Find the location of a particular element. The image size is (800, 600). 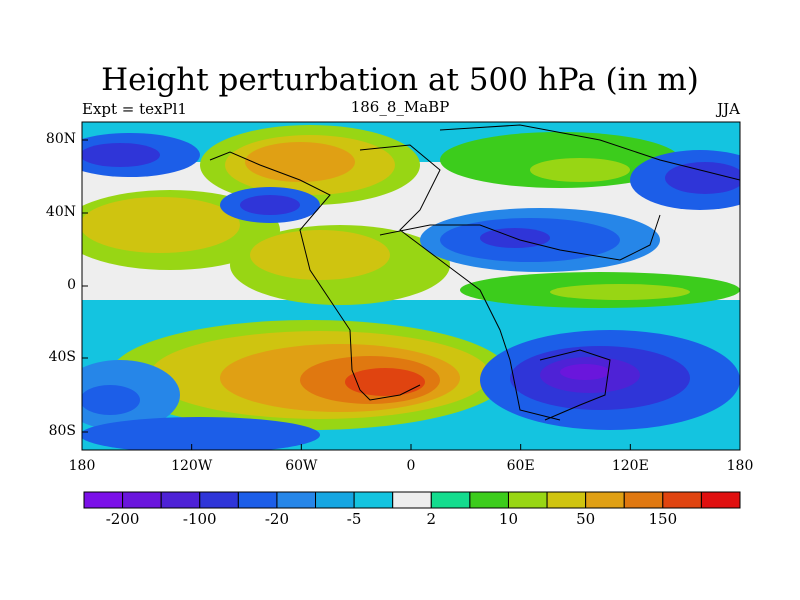

colorbar-label: 2 is located at coordinates (431, 519).